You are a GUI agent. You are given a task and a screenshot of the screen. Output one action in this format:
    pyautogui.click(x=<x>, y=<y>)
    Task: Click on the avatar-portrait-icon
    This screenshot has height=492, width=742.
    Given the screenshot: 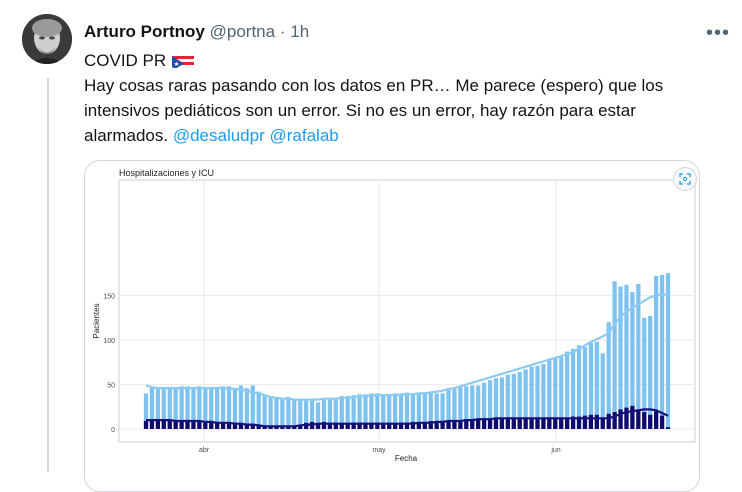 What is the action you would take?
    pyautogui.click(x=47, y=39)
    